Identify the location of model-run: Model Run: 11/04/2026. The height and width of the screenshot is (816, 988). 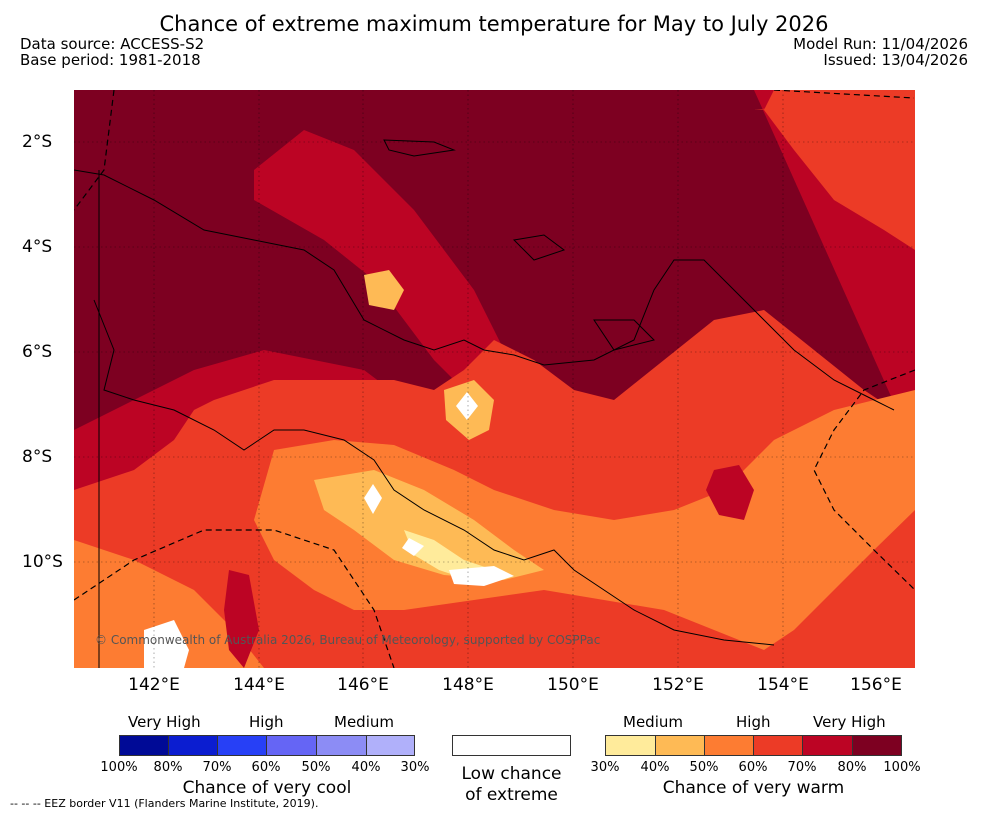
(880, 44).